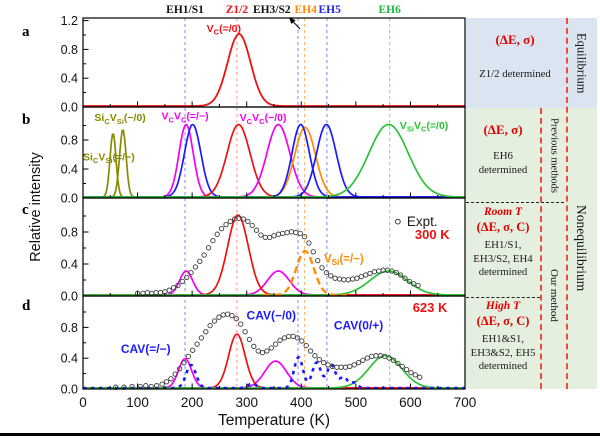  I want to click on info-c-line: EH3/S2, EH4, so click(503, 258).